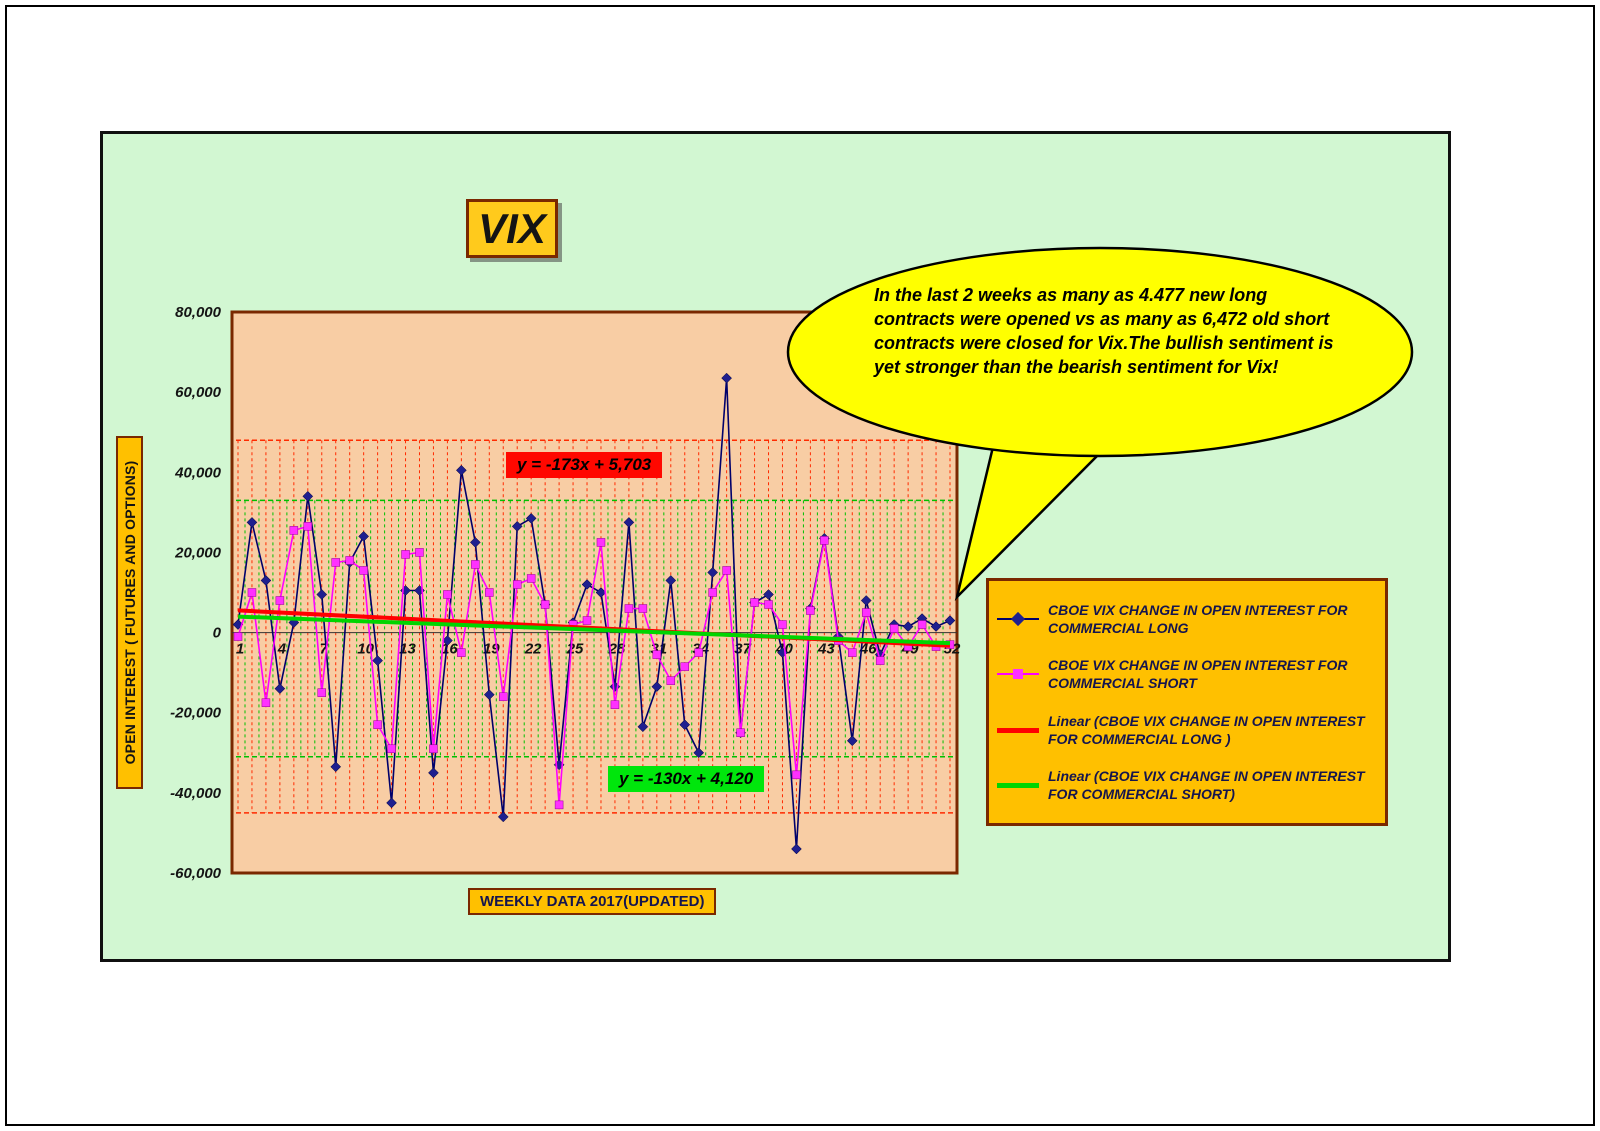  Describe the element at coordinates (240, 649) in the screenshot. I see `svg-text: 1` at that location.